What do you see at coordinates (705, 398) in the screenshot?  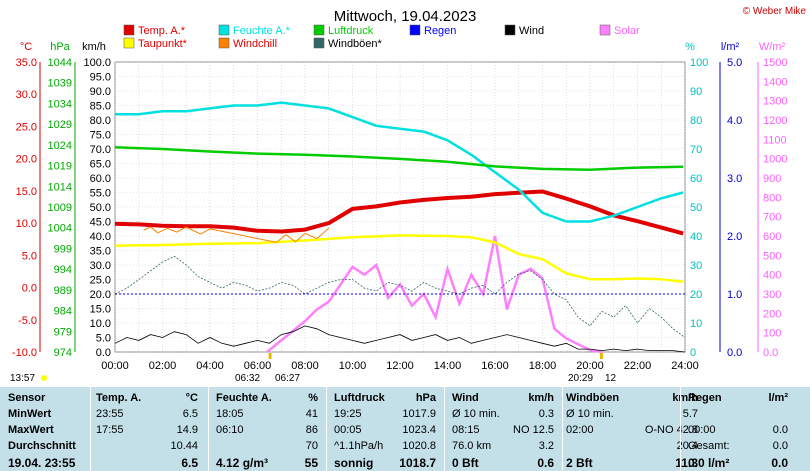 I see `table-cell: Regen` at bounding box center [705, 398].